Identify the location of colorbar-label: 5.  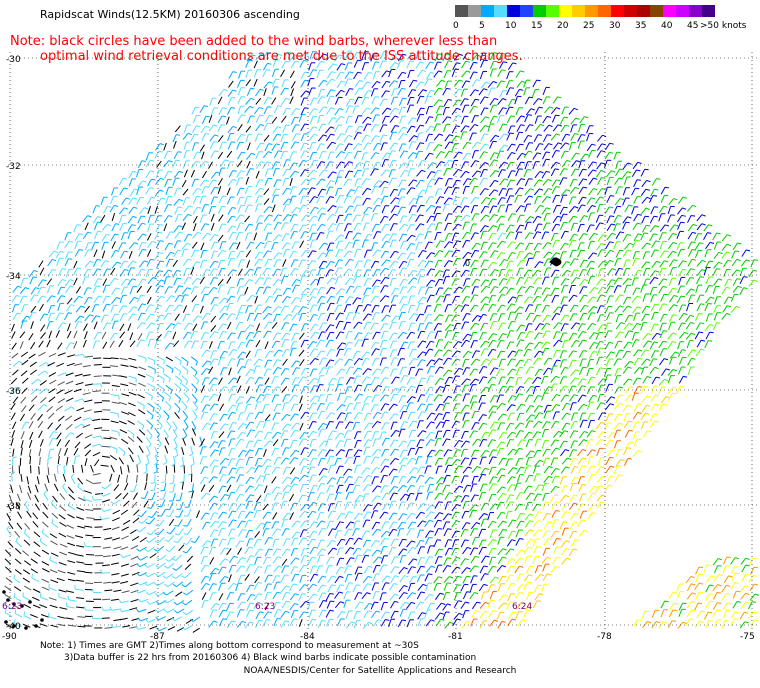
(482, 26).